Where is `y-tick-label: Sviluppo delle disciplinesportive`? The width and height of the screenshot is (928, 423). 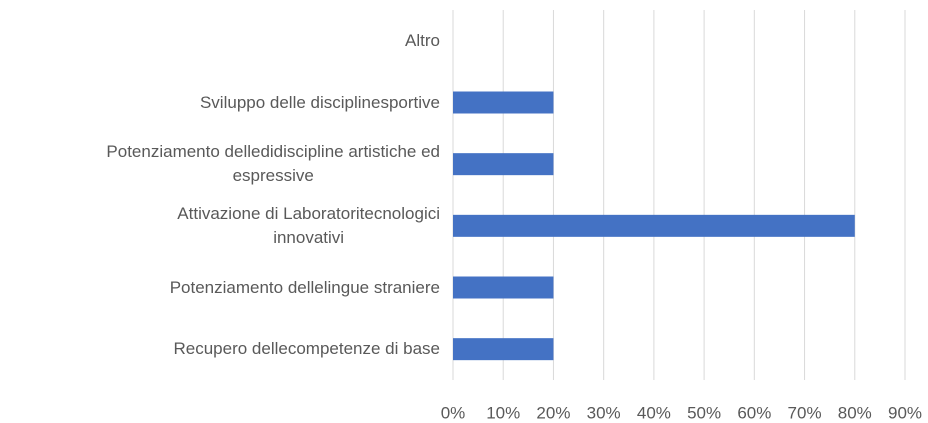 y-tick-label: Sviluppo delle disciplinesportive is located at coordinates (319, 102).